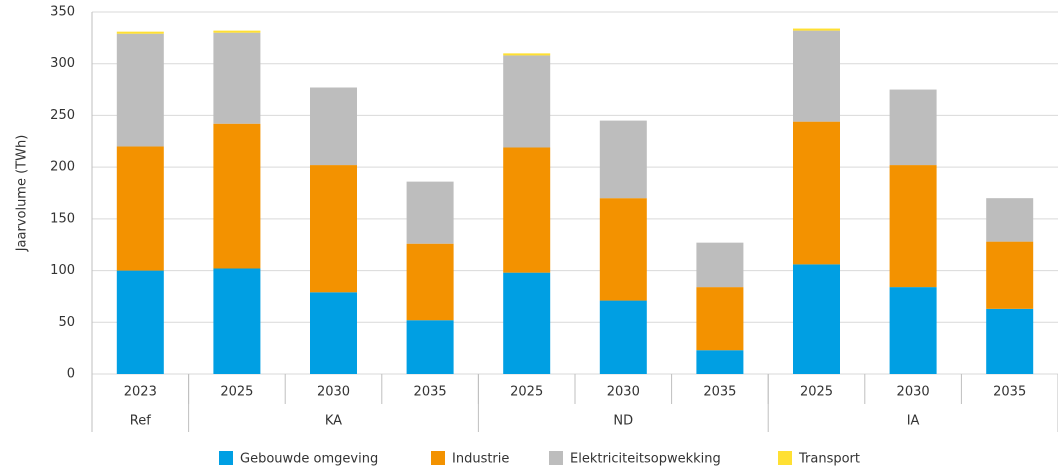 The height and width of the screenshot is (476, 1058). What do you see at coordinates (623, 421) in the screenshot?
I see `group-label: ND` at bounding box center [623, 421].